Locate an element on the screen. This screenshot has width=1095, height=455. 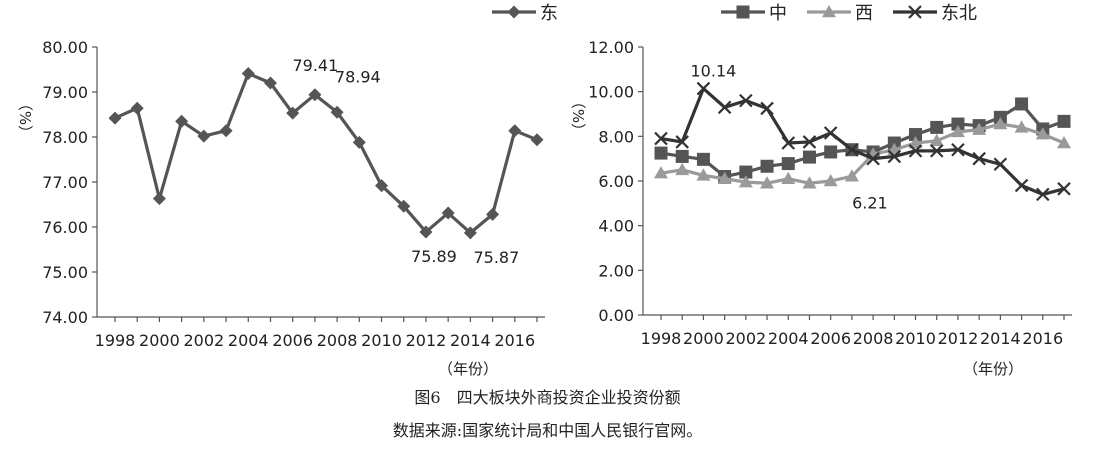
panel2-annotation: 10.14 is located at coordinates (714, 71).